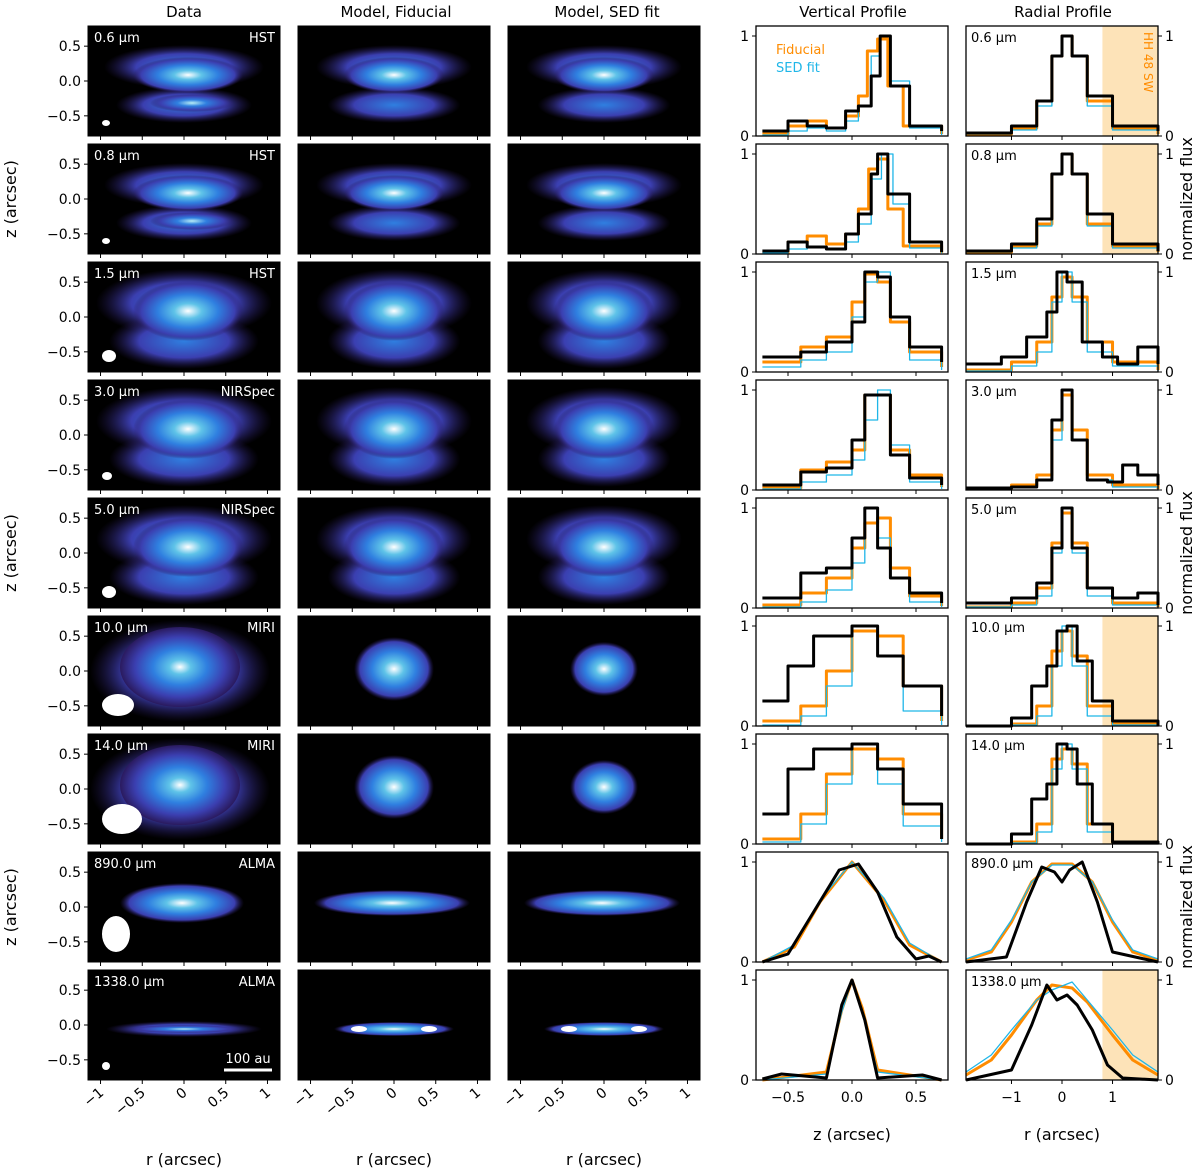 This screenshot has height=1173, width=1200. I want to click on nebula-dark-lane-lower, so click(192, 221).